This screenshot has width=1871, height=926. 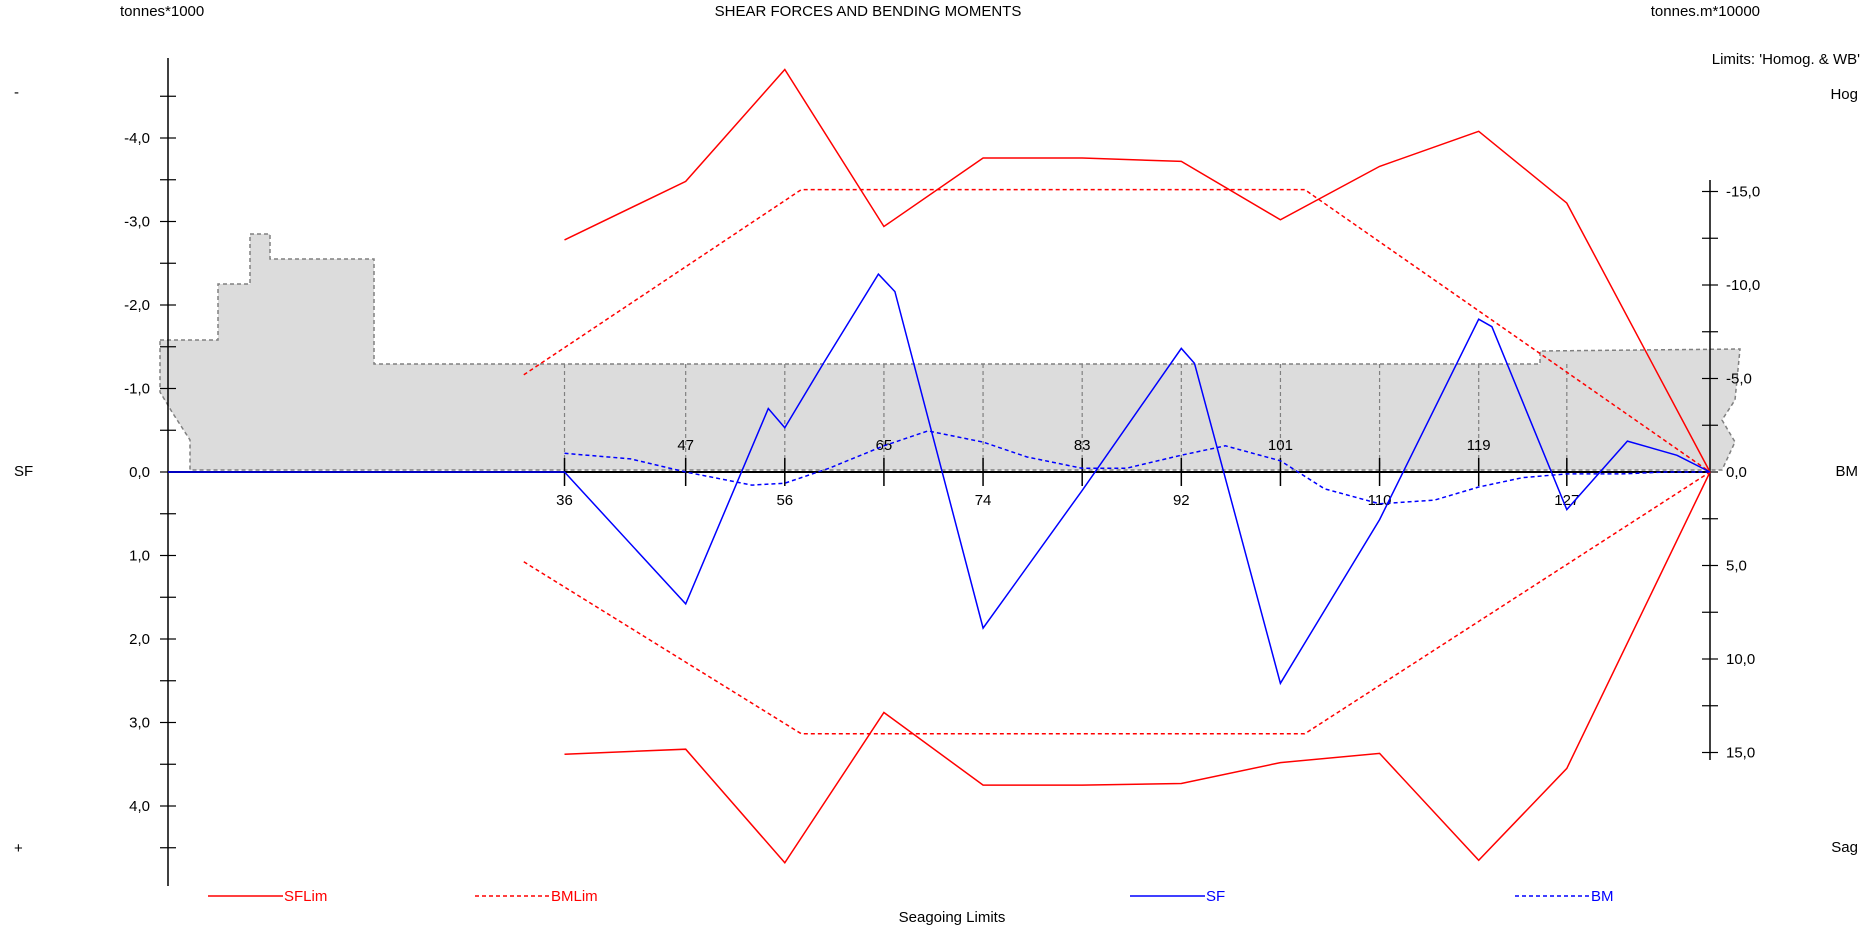 What do you see at coordinates (1786, 59) in the screenshot?
I see `limits-label: Limits: 'Homog. & WB'` at bounding box center [1786, 59].